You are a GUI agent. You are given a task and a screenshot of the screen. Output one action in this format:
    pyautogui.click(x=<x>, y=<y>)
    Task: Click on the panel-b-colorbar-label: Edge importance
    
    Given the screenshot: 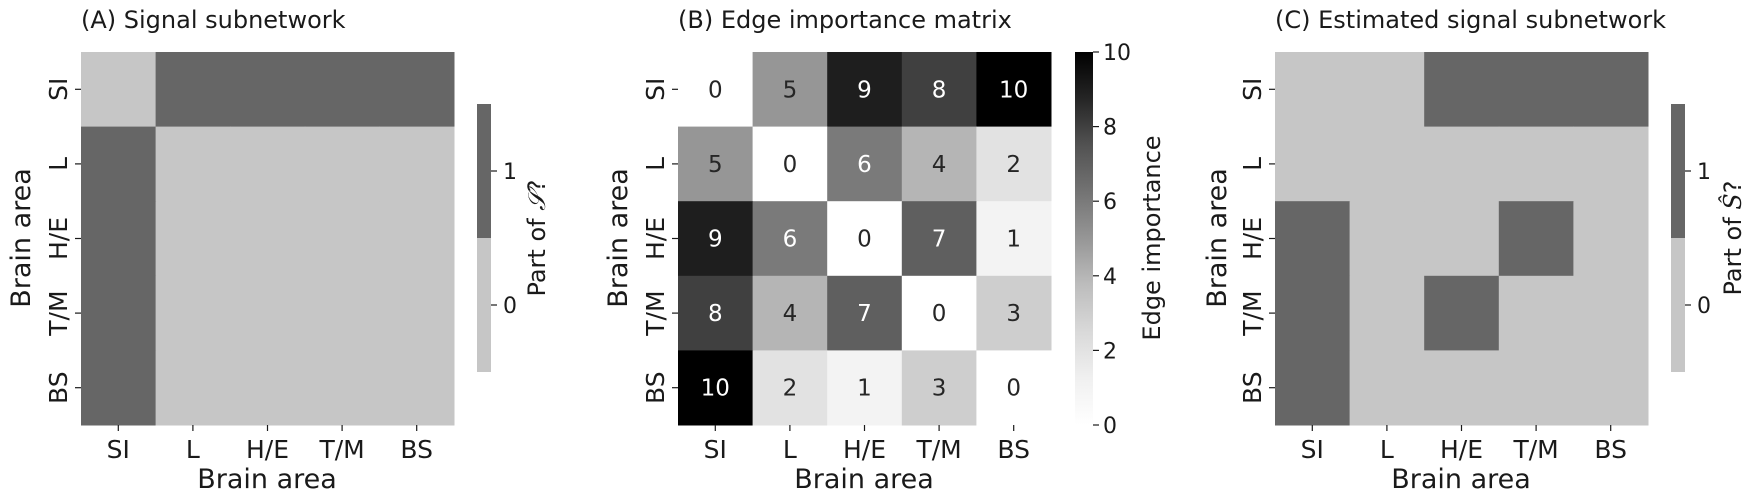 What is the action you would take?
    pyautogui.click(x=1152, y=237)
    